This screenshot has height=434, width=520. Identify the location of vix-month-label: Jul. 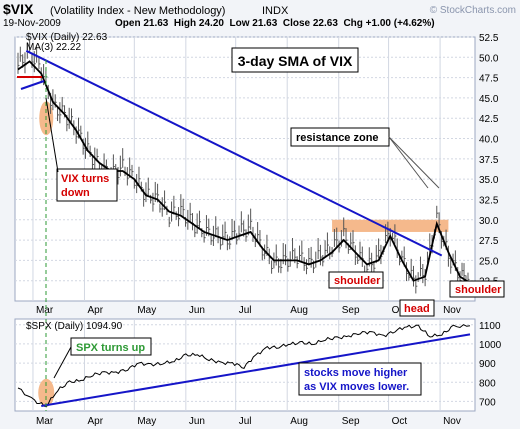
(245, 310).